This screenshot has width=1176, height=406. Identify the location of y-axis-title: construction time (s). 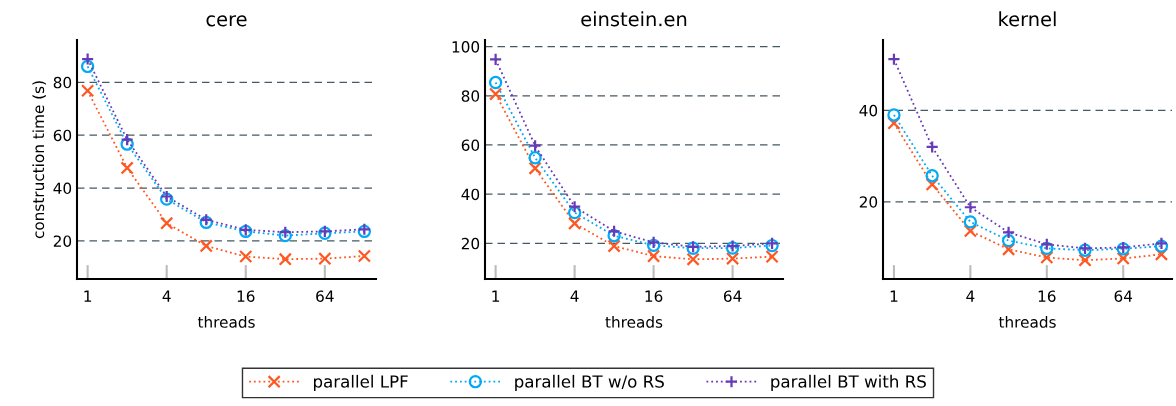
(39, 160).